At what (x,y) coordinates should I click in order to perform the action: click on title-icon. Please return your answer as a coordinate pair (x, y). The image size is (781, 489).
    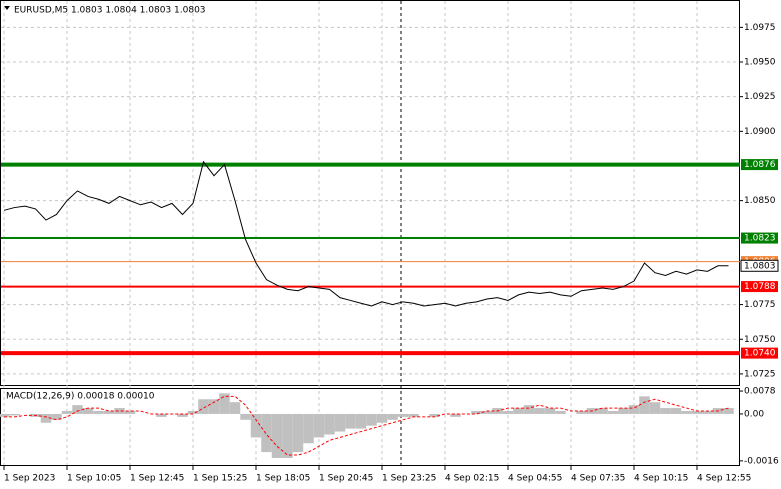
    Looking at the image, I should click on (7, 8).